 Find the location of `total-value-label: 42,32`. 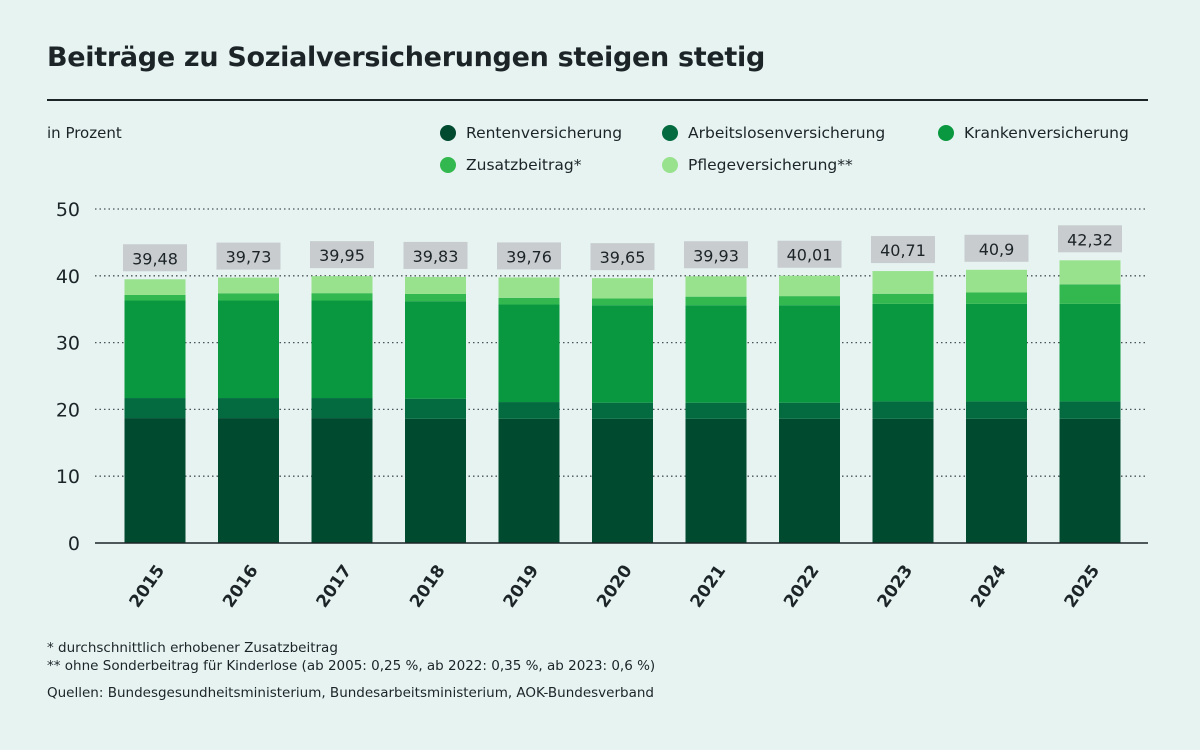

total-value-label: 42,32 is located at coordinates (1090, 239).